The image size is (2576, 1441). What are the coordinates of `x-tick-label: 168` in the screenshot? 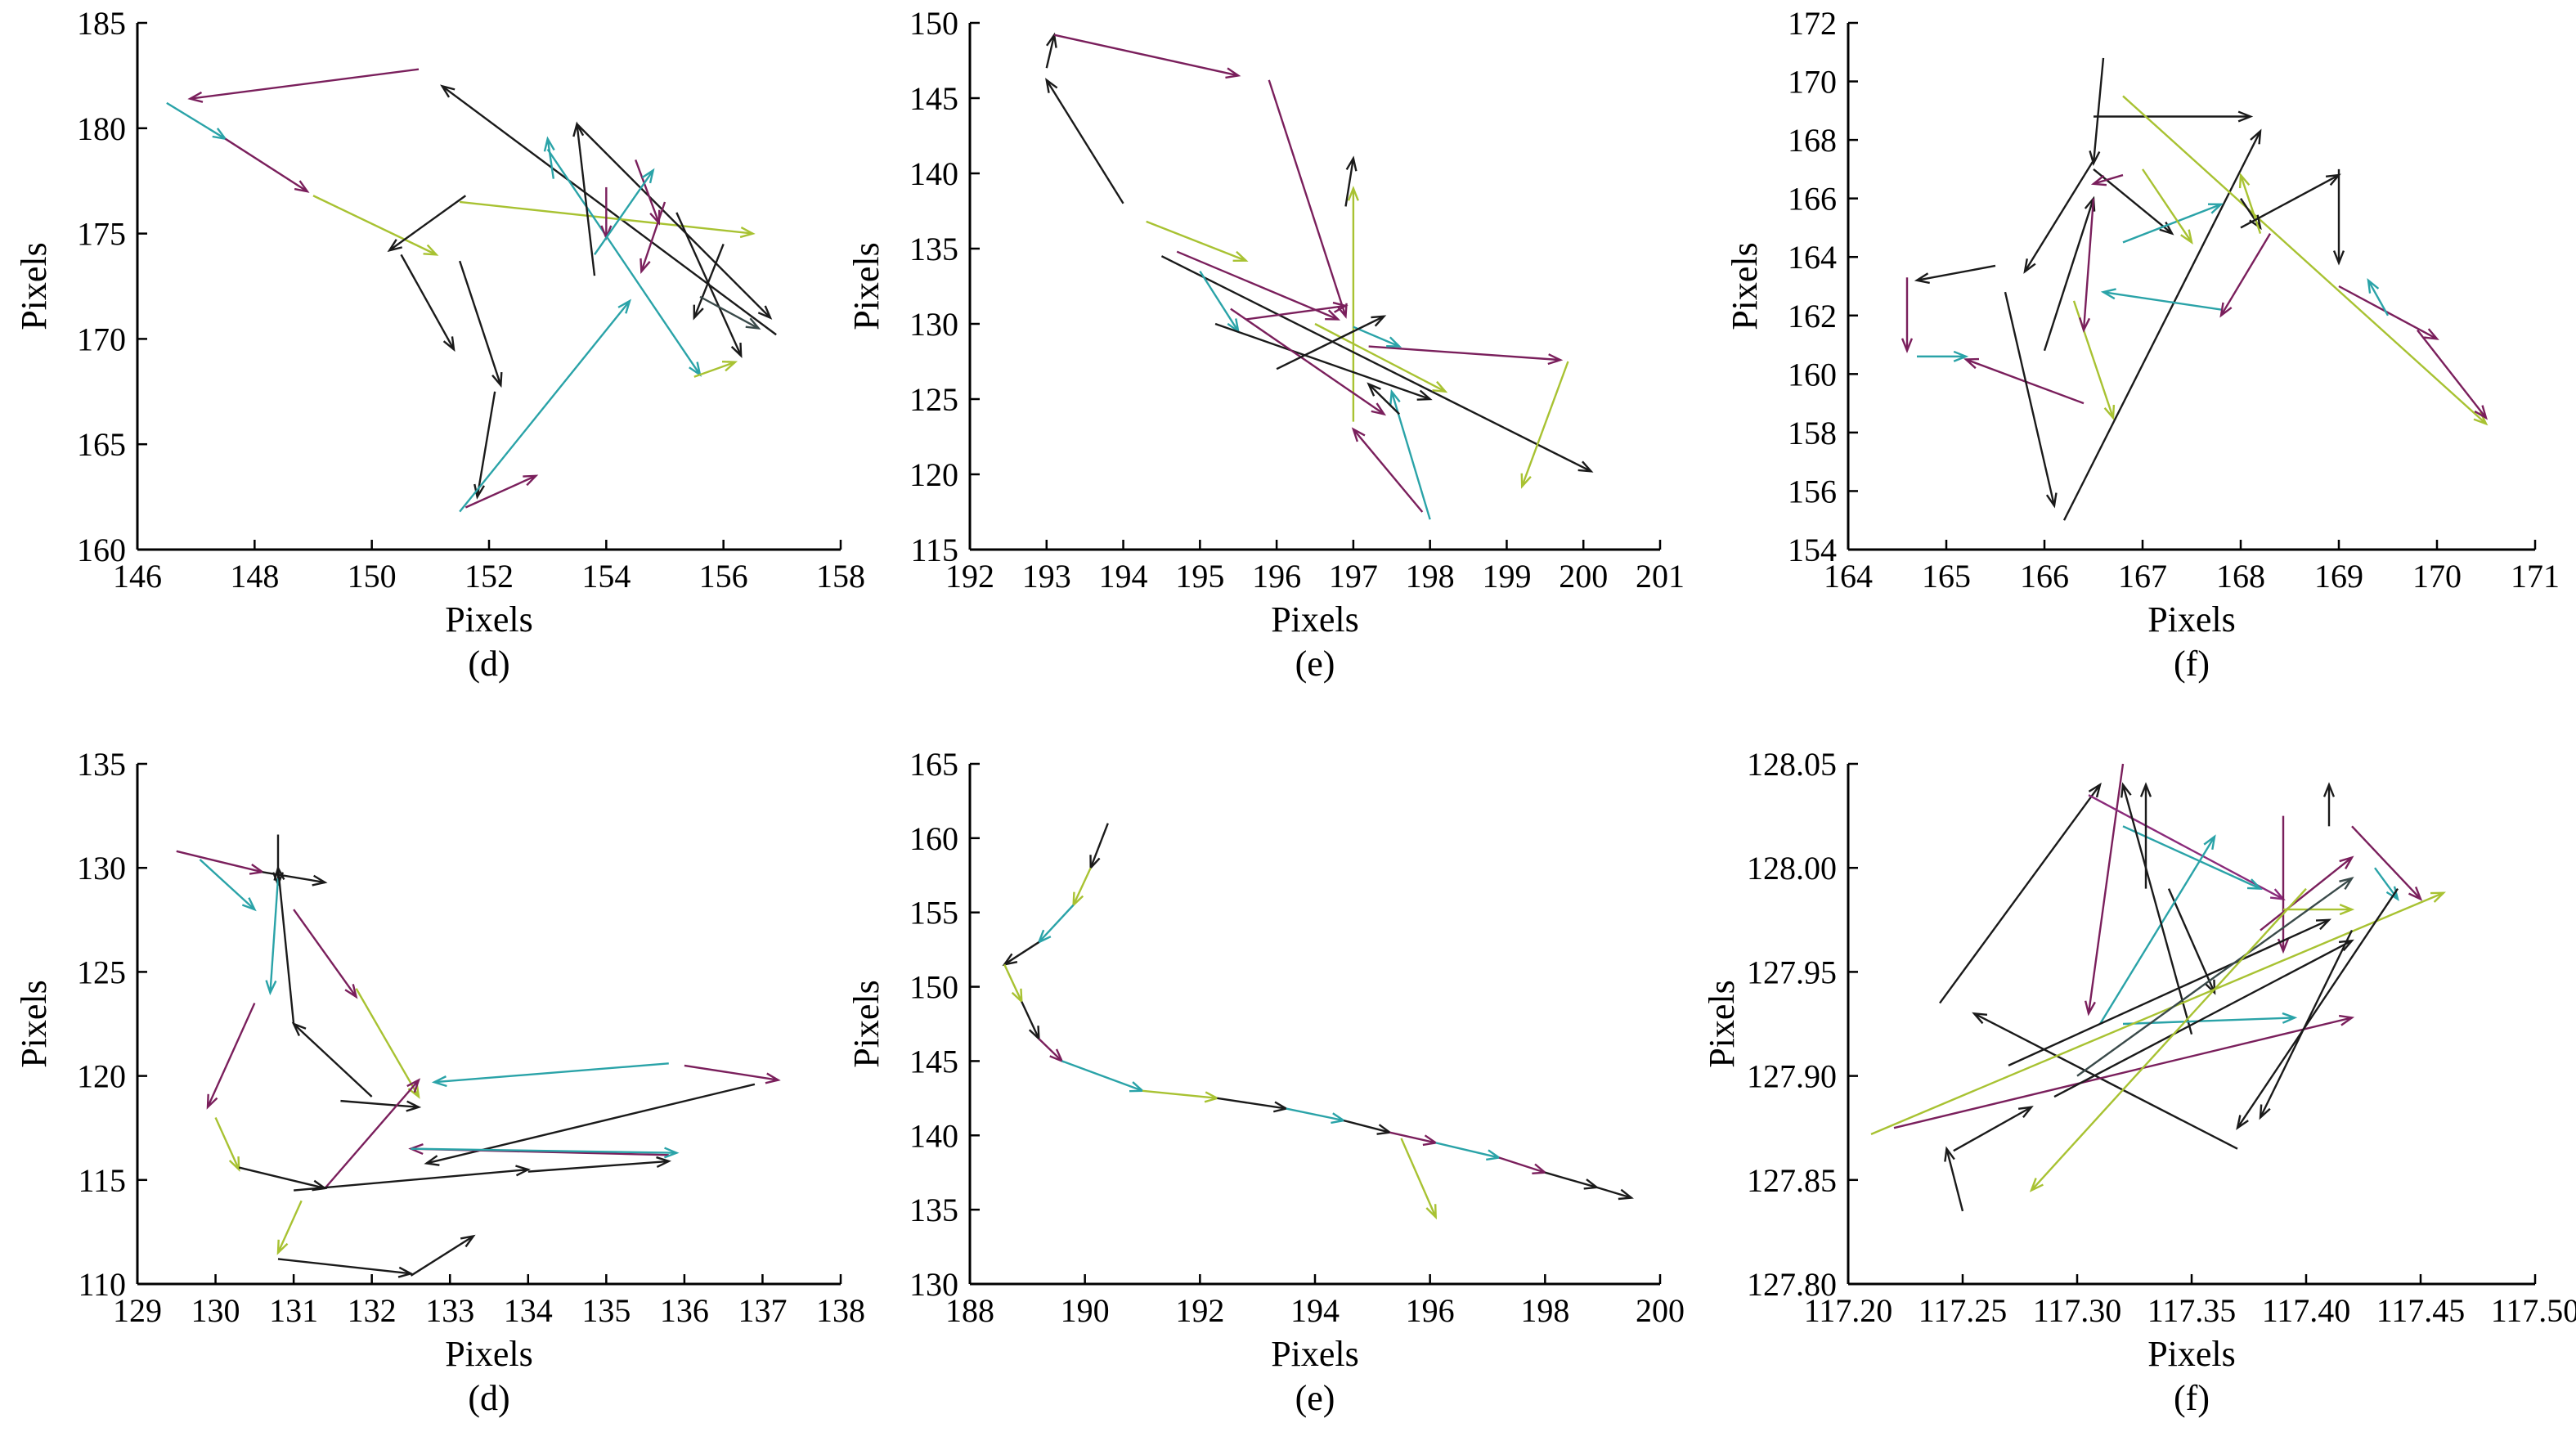 It's located at (2240, 576).